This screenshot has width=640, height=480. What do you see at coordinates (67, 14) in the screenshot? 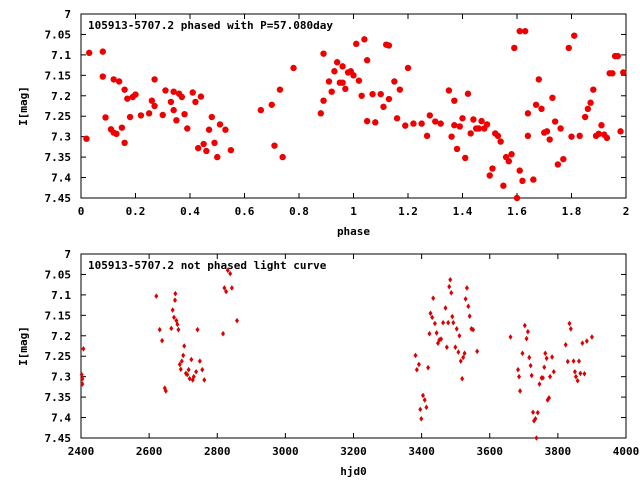
I see `phased-y-tick-label: 7` at bounding box center [67, 14].